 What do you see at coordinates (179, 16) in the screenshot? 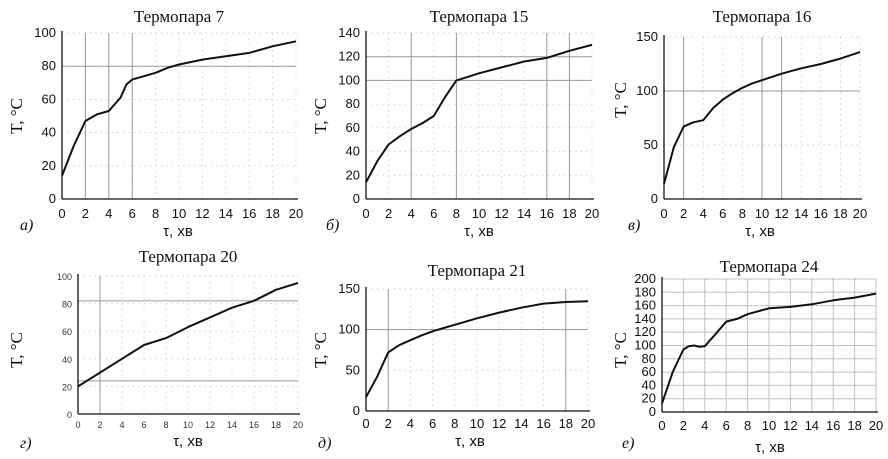
I see `chart-title: Термопара 7` at bounding box center [179, 16].